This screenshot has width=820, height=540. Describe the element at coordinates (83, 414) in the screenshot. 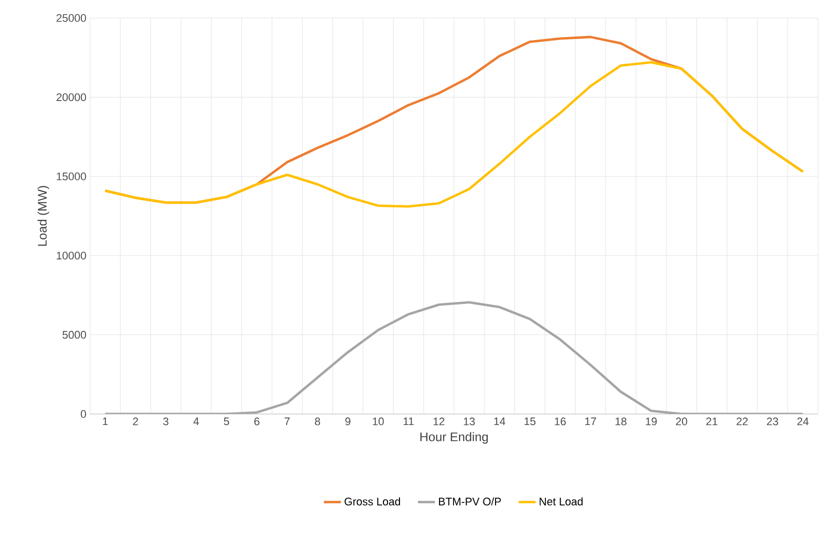

I see `y-tick-label: 0` at that location.